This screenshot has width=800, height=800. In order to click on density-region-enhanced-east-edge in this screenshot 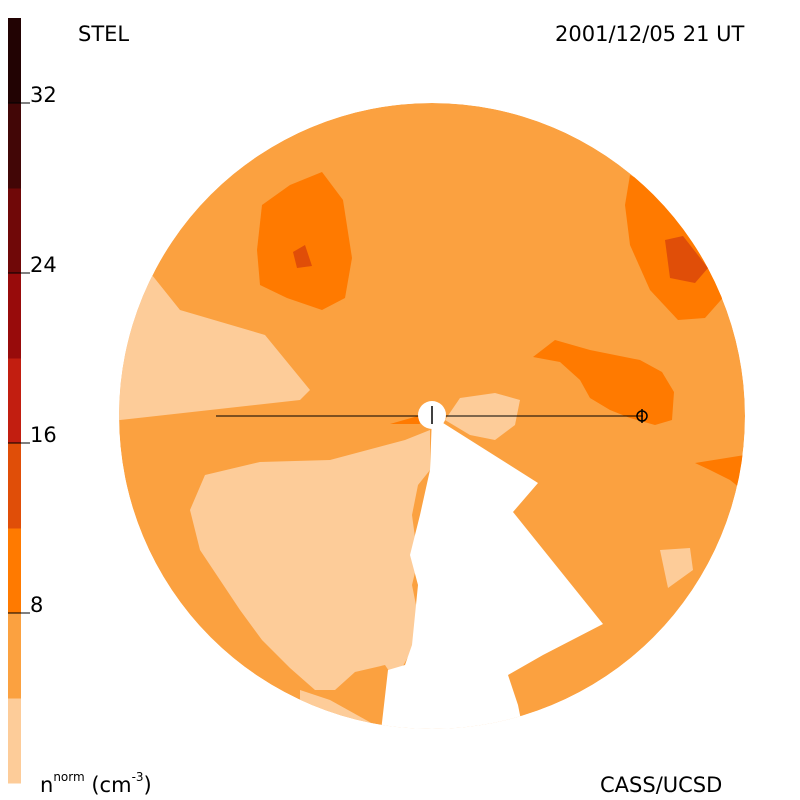, I will do `click(720, 471)`.